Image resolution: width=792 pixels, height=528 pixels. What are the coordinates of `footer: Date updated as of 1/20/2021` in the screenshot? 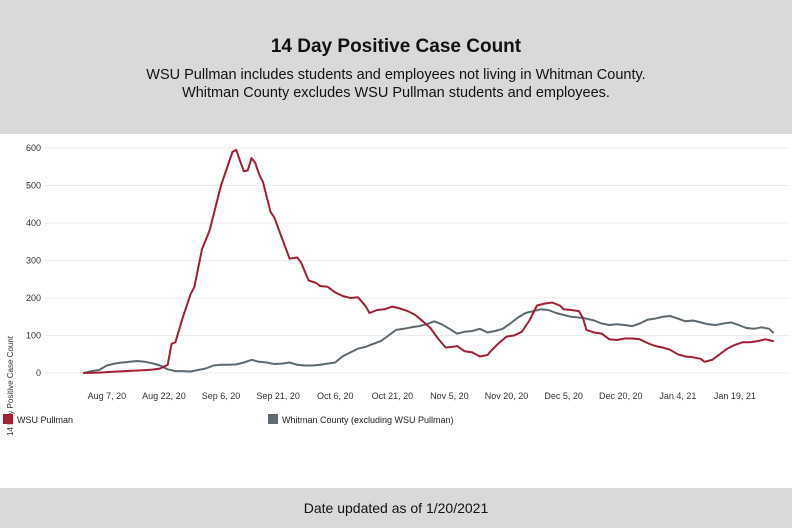 It's located at (396, 508).